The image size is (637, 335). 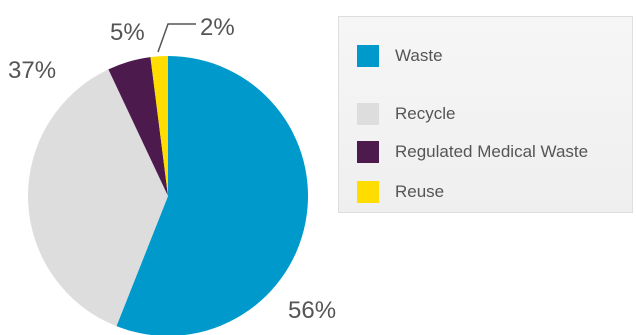 What do you see at coordinates (368, 114) in the screenshot?
I see `legend-swatch-recycle` at bounding box center [368, 114].